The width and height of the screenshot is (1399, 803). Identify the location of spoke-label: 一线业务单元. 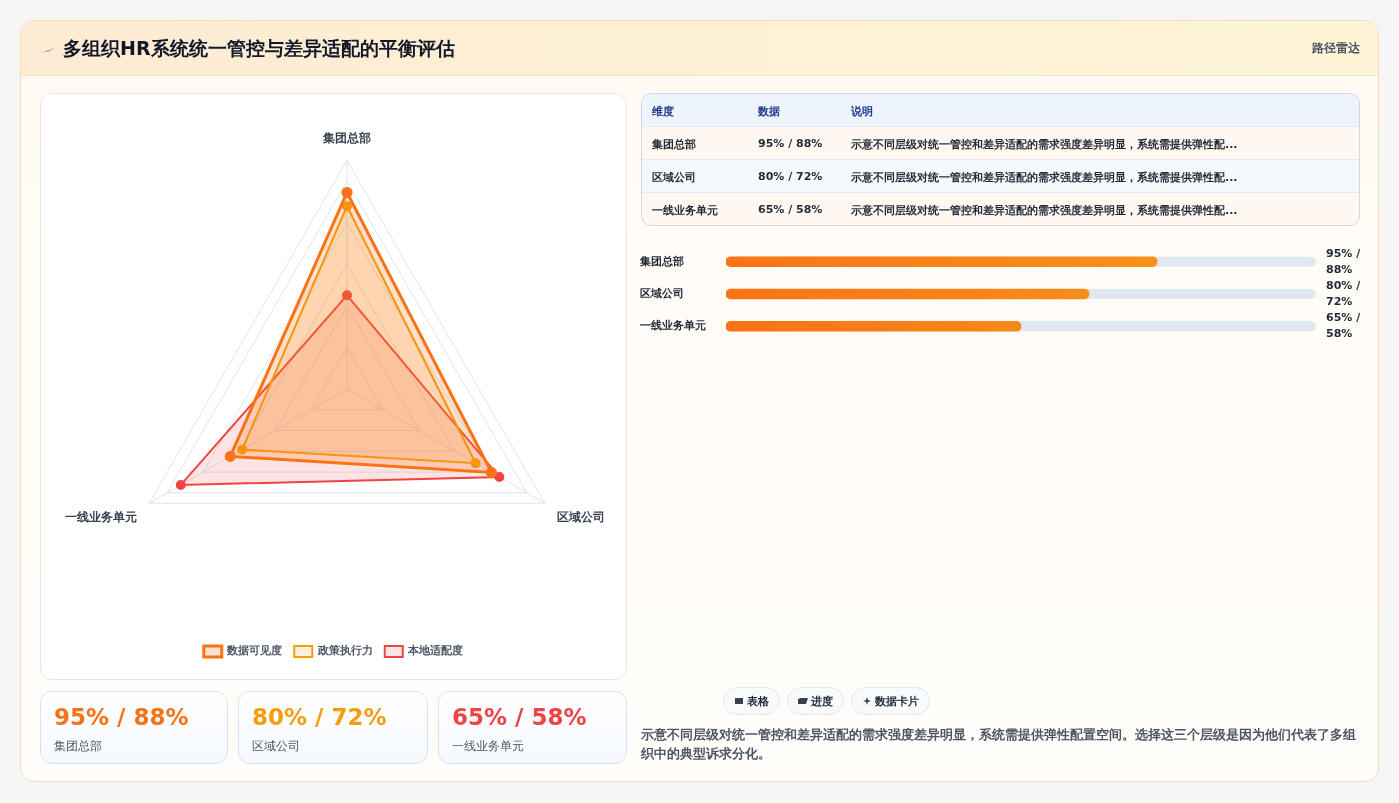
(101, 516).